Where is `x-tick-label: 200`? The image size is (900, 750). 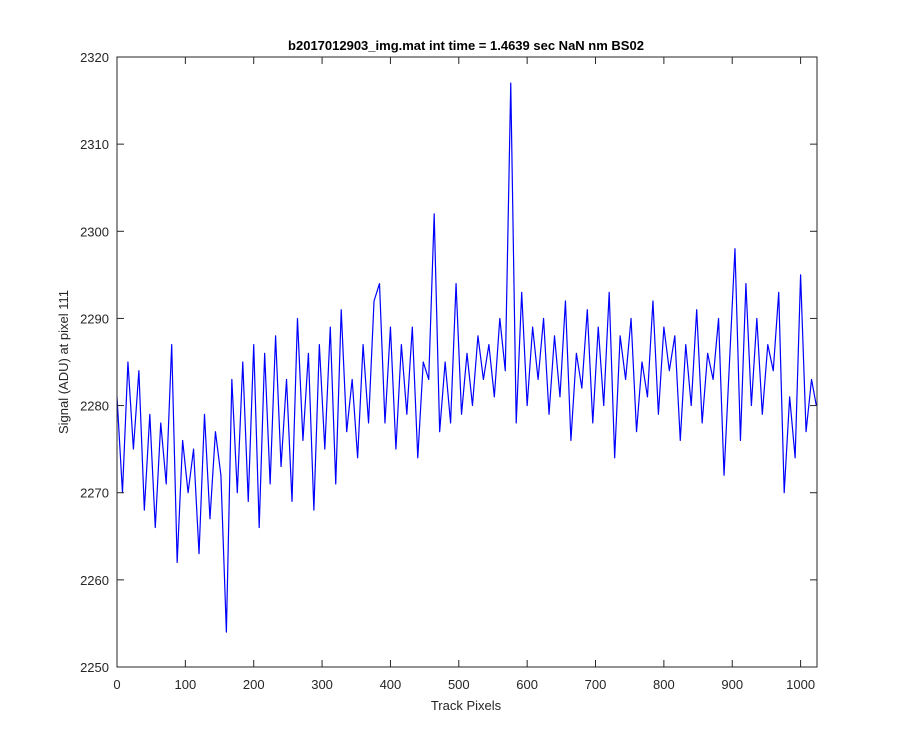 x-tick-label: 200 is located at coordinates (254, 684).